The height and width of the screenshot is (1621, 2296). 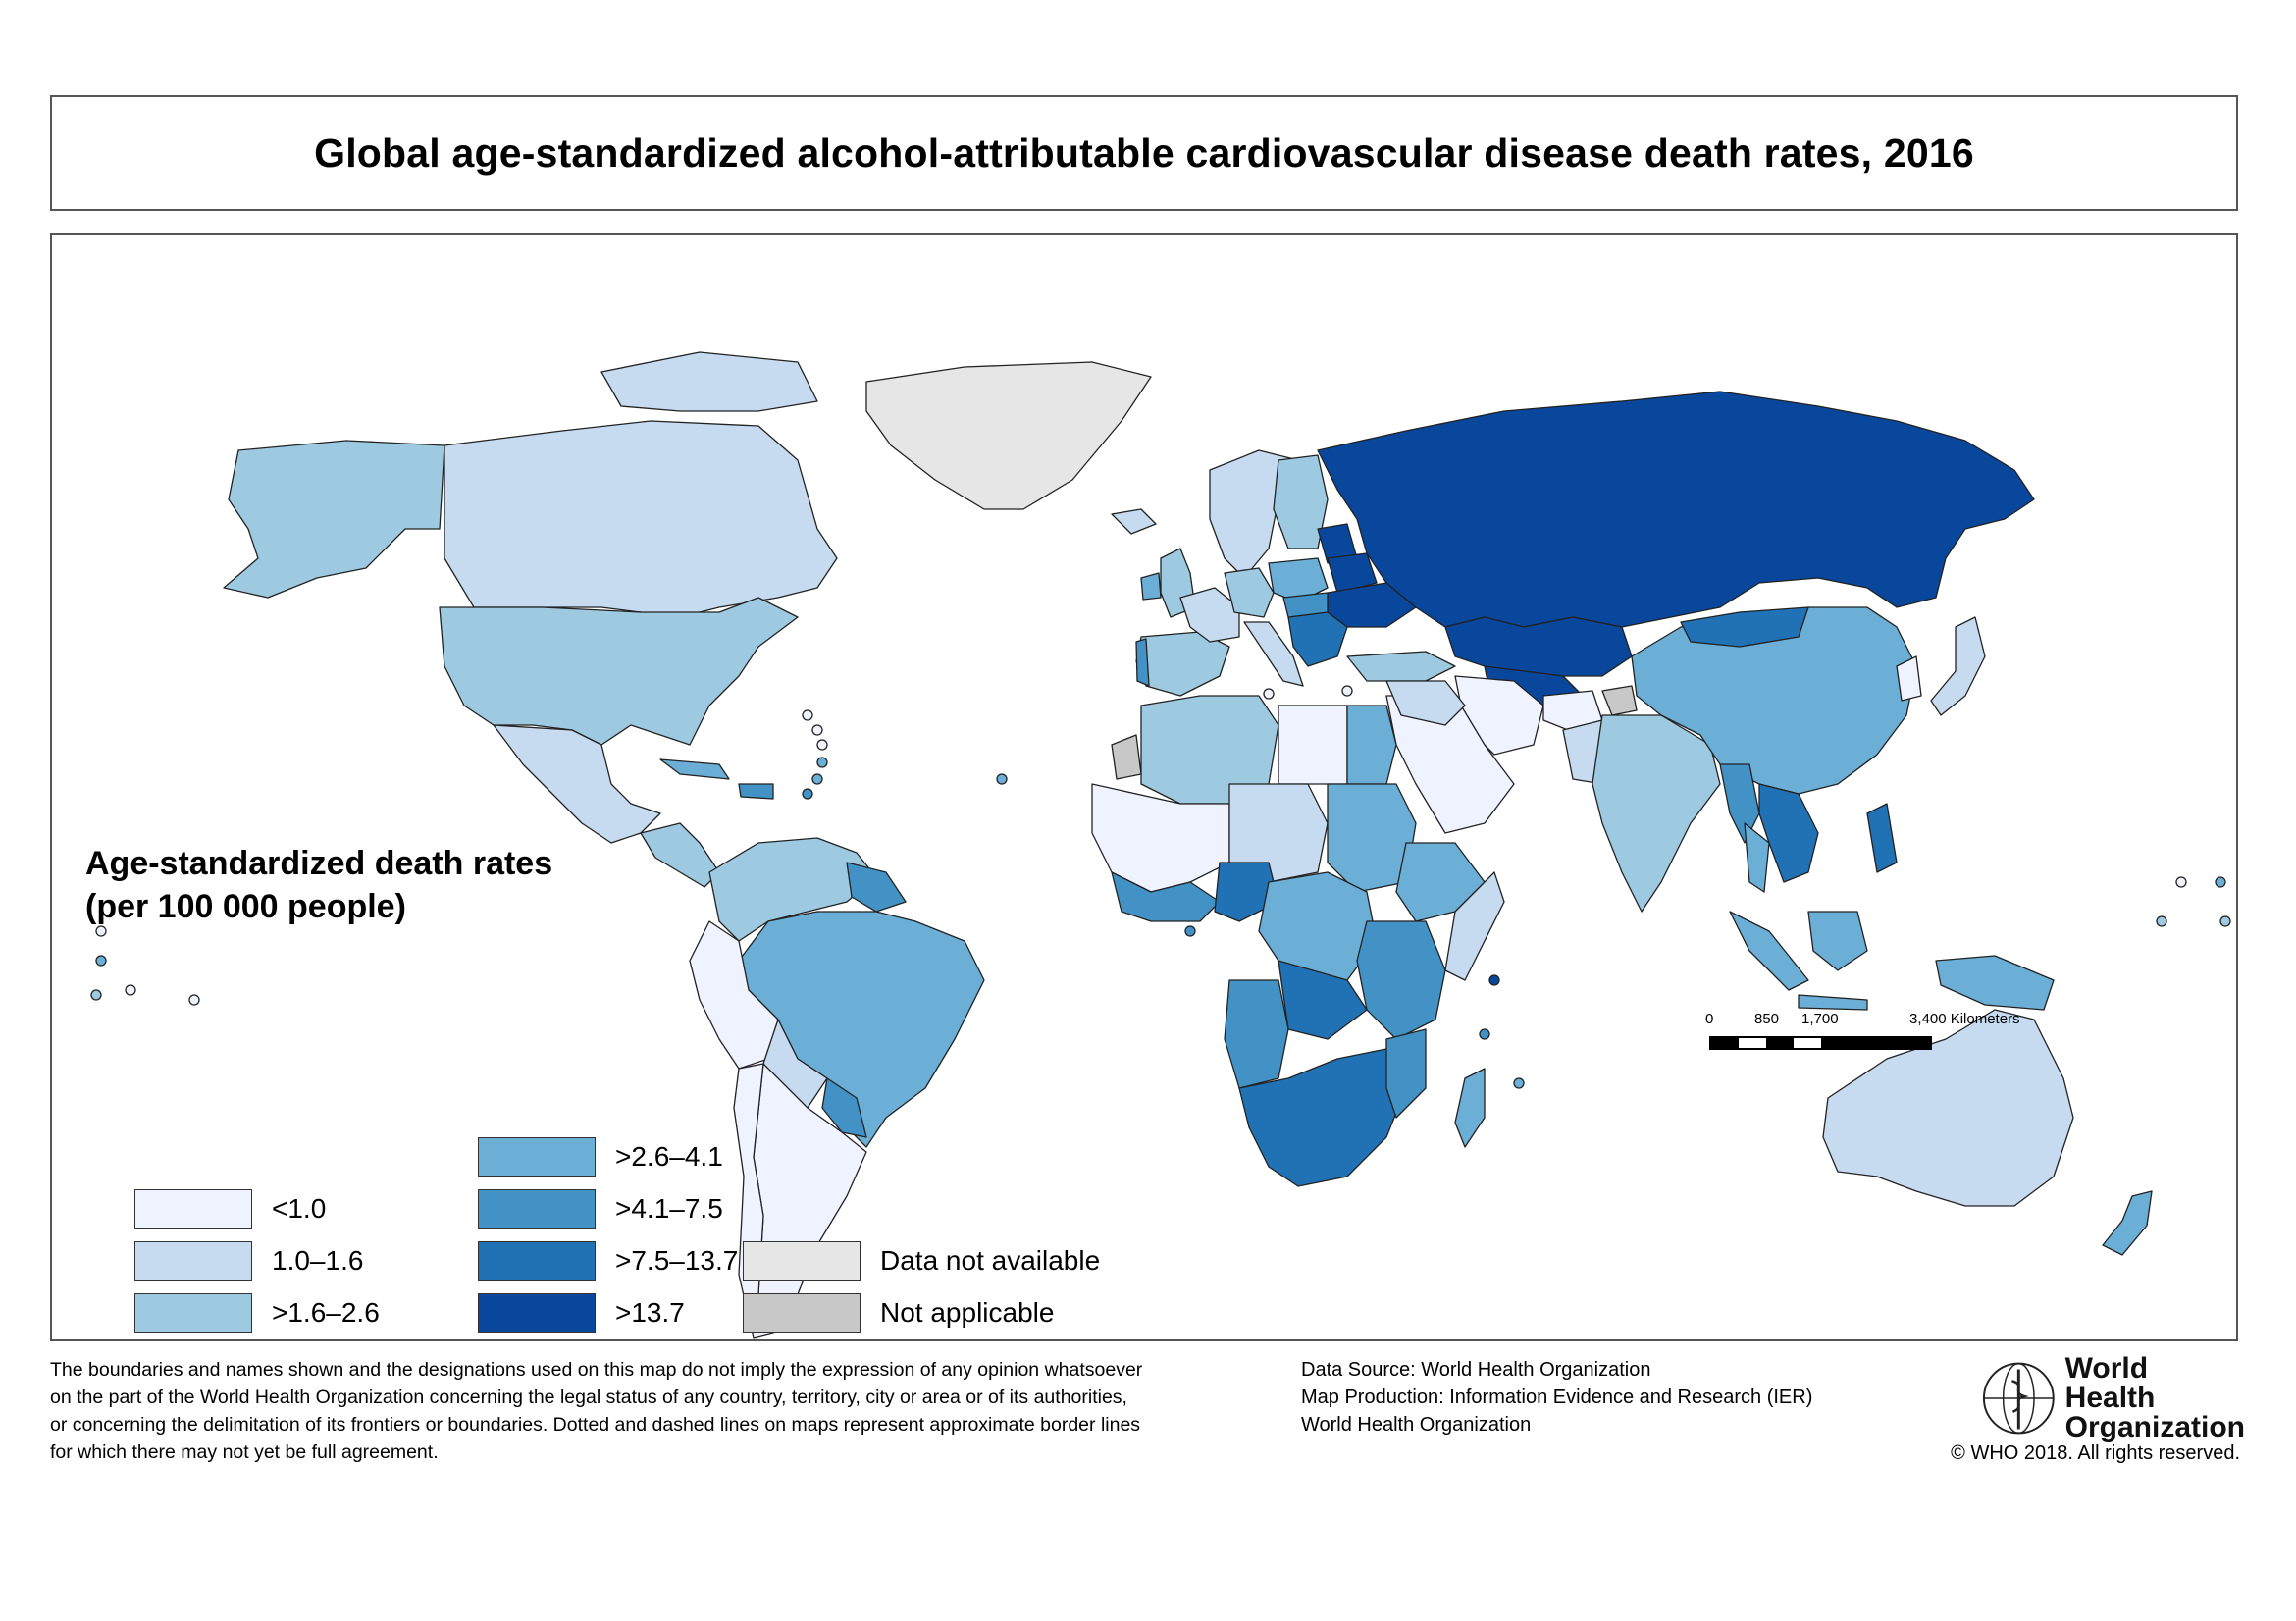 What do you see at coordinates (1305, 605) in the screenshot?
I see `region-hungary-romania` at bounding box center [1305, 605].